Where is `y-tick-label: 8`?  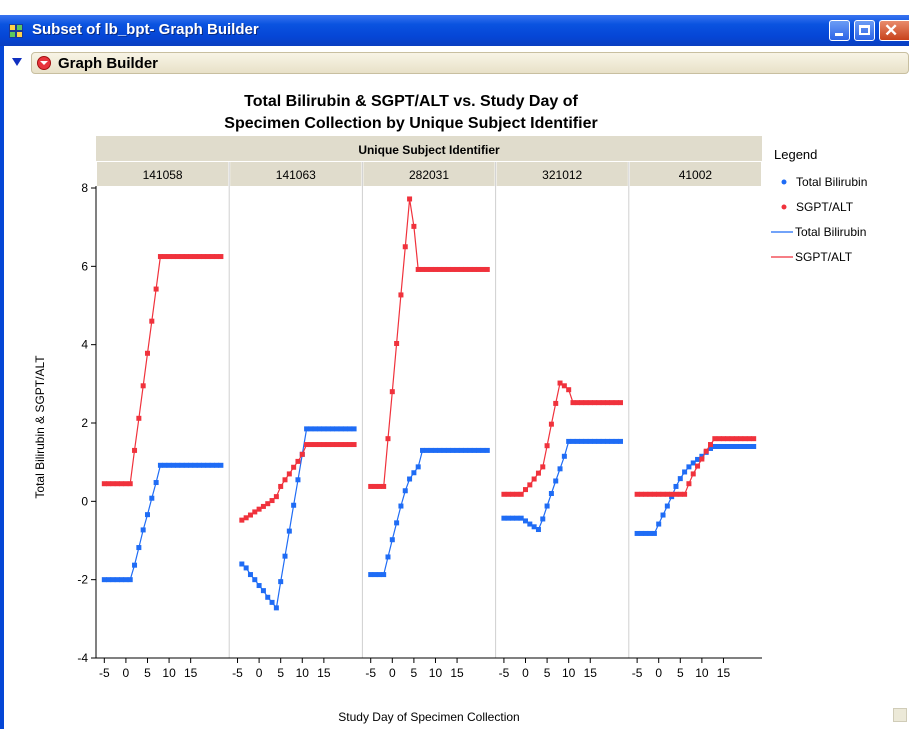
y-tick-label: 8 is located at coordinates (84, 188).